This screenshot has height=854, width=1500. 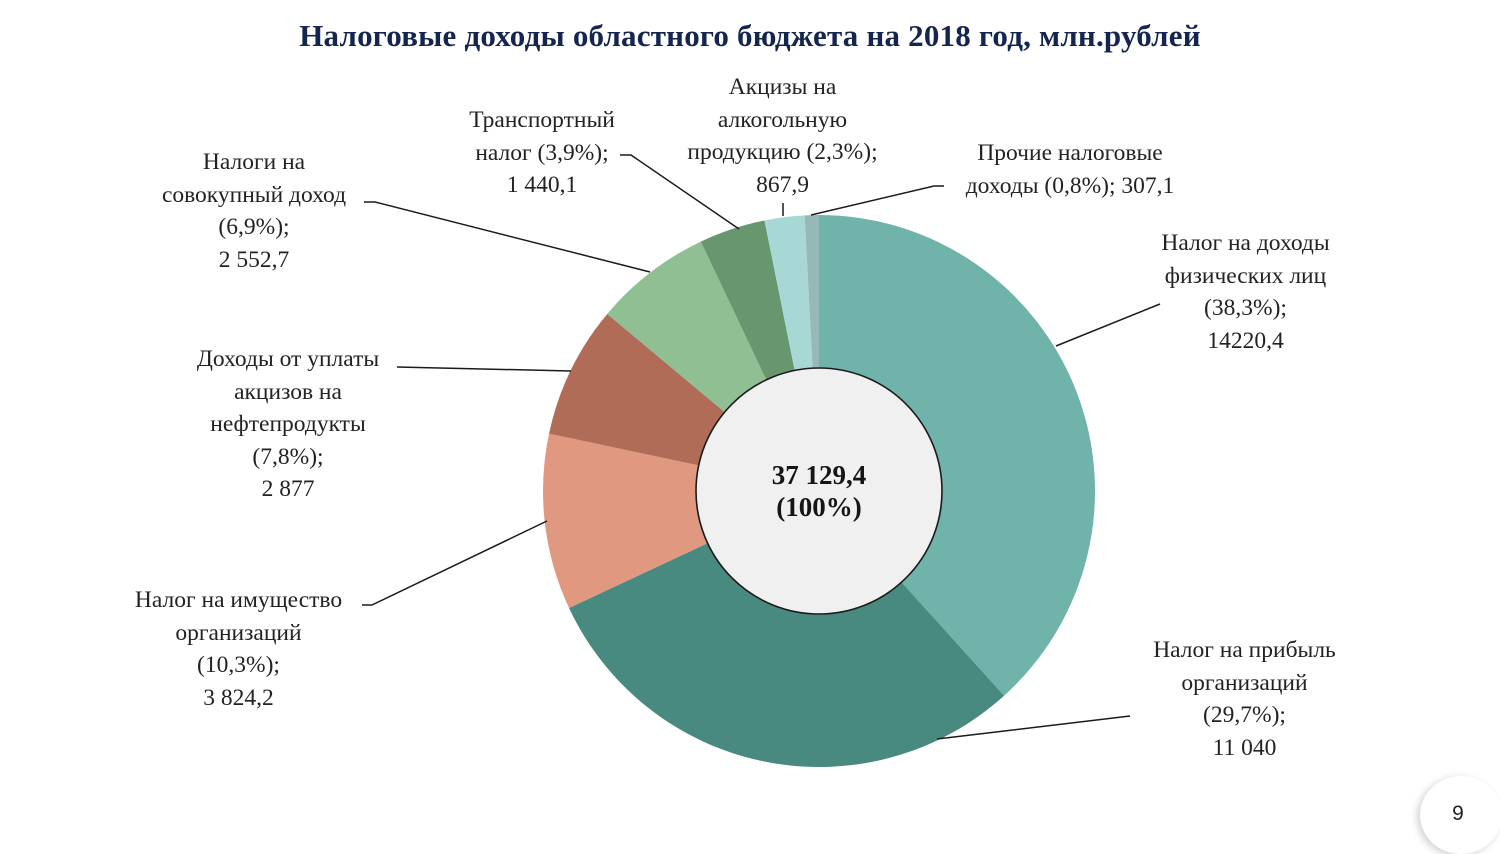 I want to click on page-number: 9, so click(x=1458, y=813).